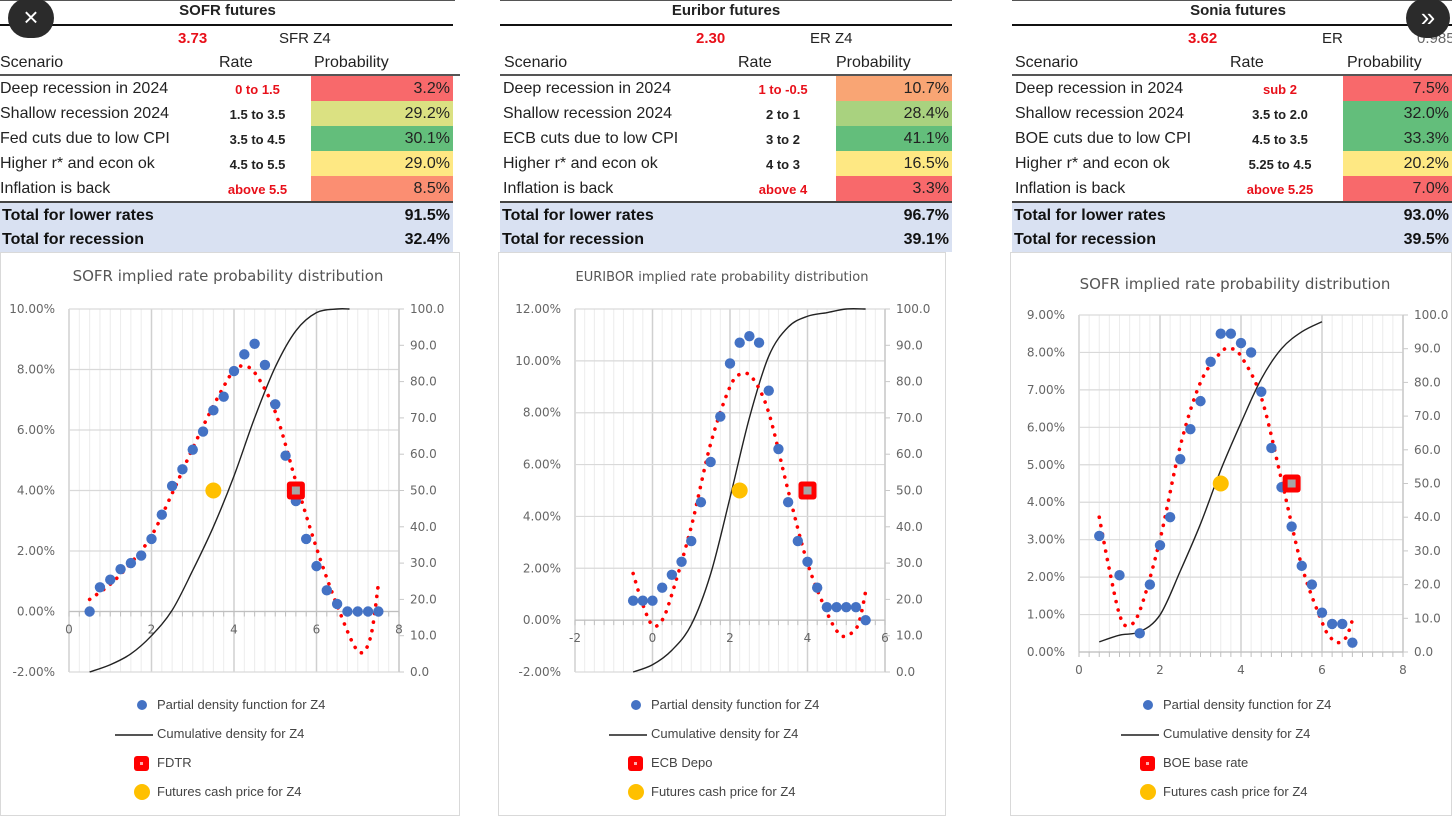  I want to click on y2-tick-label: 50.0, so click(423, 491).